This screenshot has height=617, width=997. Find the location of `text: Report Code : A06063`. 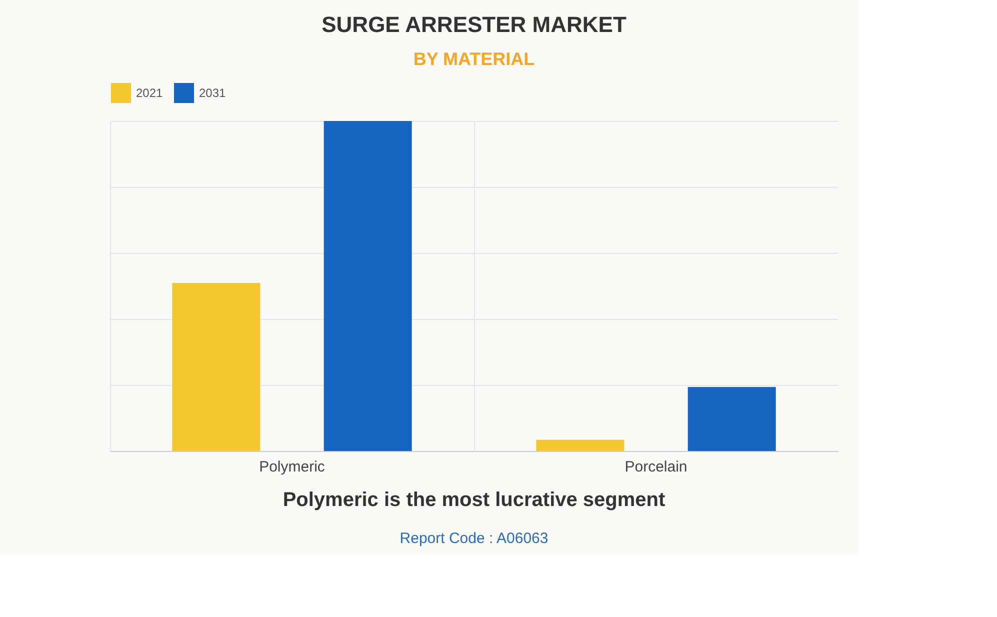

text: Report Code : A06063 is located at coordinates (474, 538).